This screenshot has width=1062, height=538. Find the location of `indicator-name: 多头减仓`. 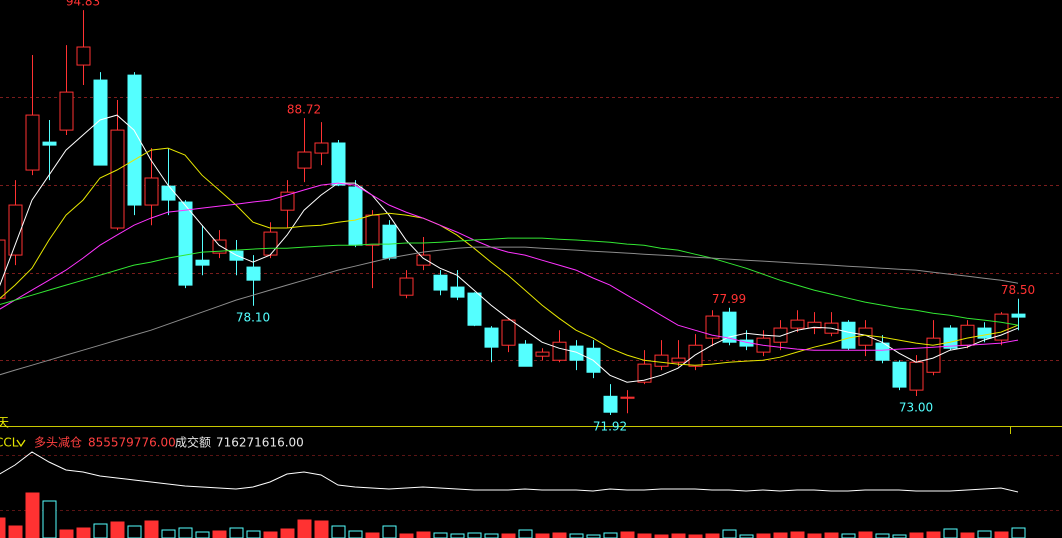

indicator-name: 多头减仓 is located at coordinates (58, 443).